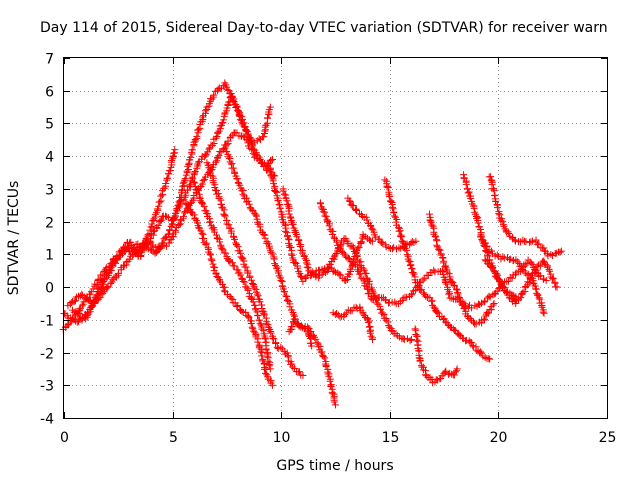 This screenshot has width=640, height=480. Describe the element at coordinates (282, 438) in the screenshot. I see `x-tick-label: 10` at that location.